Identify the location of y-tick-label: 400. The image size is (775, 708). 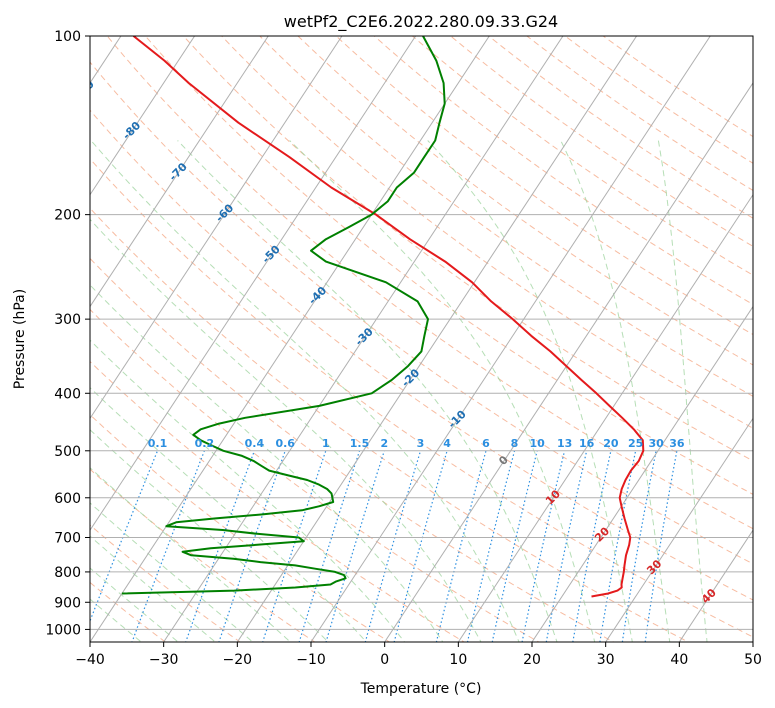
(67, 394).